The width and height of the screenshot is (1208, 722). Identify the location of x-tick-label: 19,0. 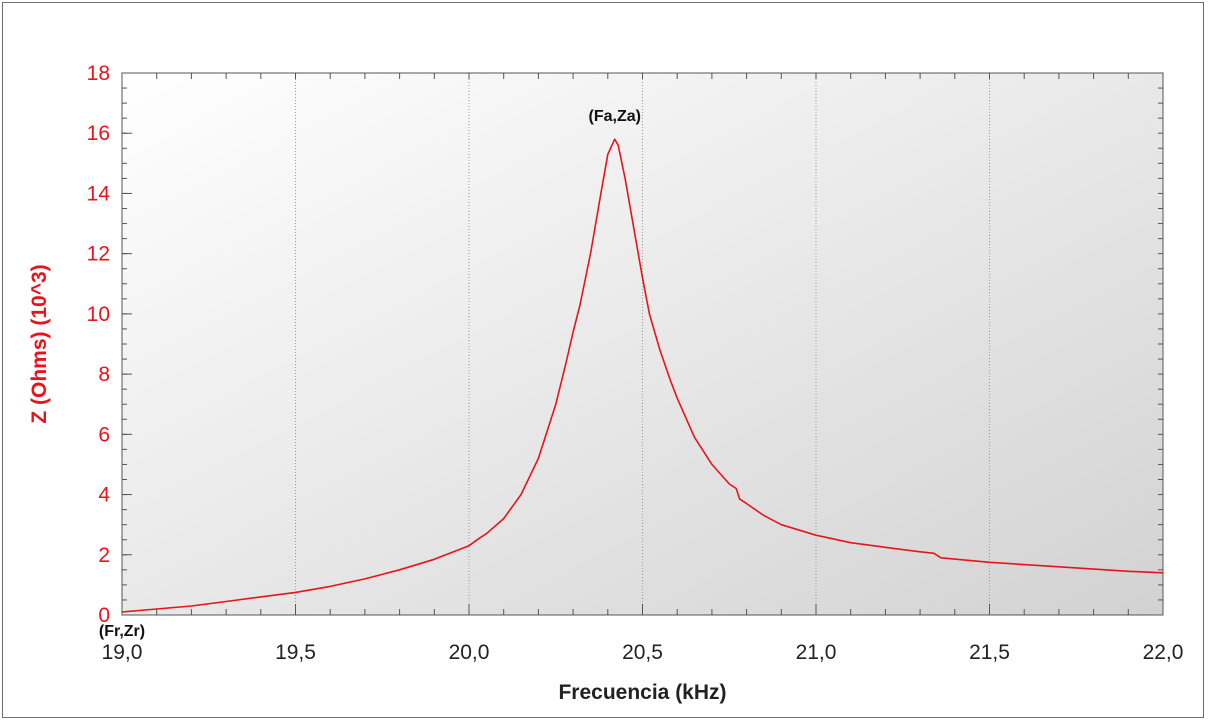
(122, 652).